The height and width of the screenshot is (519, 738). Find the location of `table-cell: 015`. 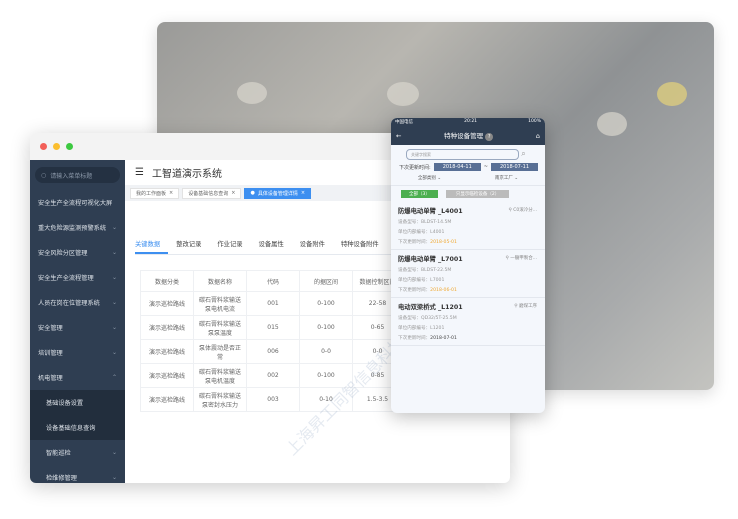

table-cell: 015 is located at coordinates (273, 327).